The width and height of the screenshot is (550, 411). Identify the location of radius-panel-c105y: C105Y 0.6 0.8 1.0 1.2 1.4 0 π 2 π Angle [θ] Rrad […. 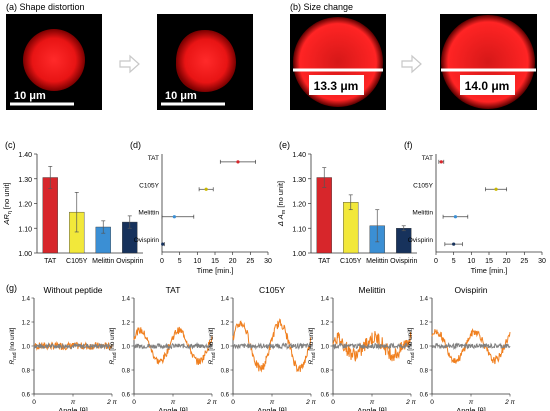
(262, 348).